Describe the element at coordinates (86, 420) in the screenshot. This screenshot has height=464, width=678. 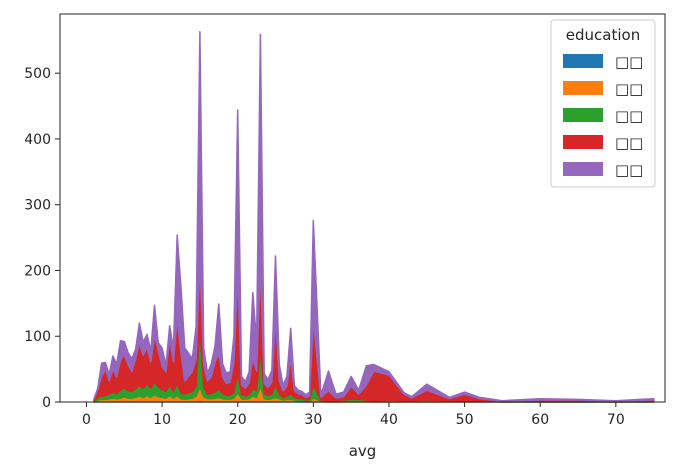
I see `x-tick-label: 0` at that location.